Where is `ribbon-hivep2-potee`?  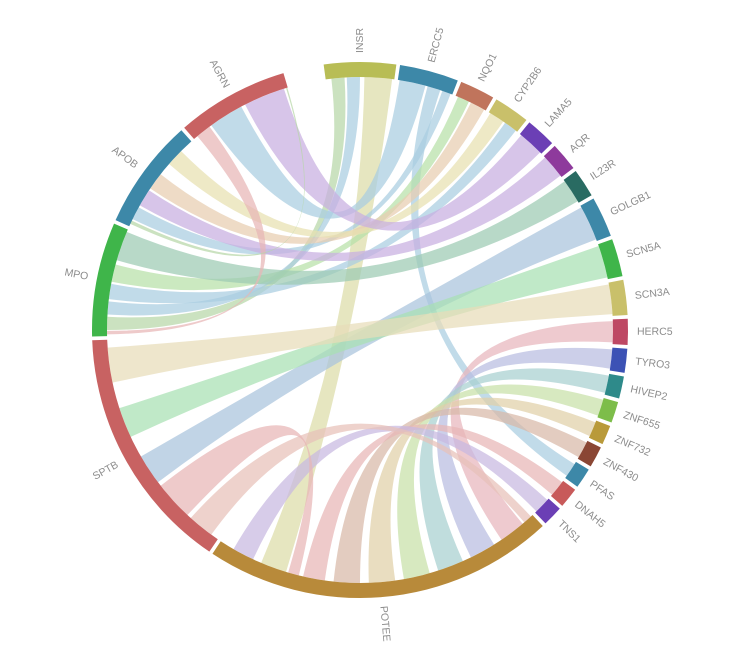
ribbon-hivep2-potee is located at coordinates (514, 469).